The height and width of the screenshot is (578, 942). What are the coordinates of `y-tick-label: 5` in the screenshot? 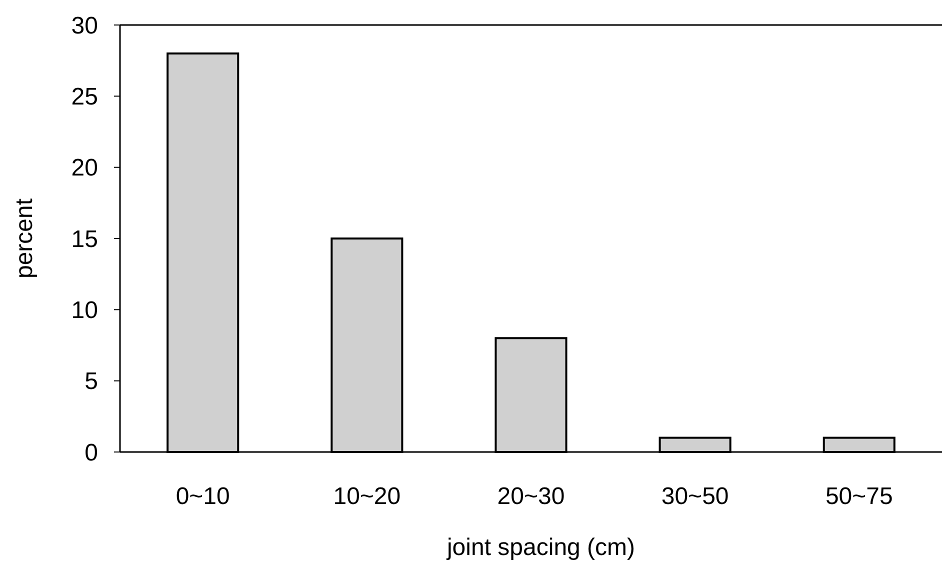 It's located at (91, 382).